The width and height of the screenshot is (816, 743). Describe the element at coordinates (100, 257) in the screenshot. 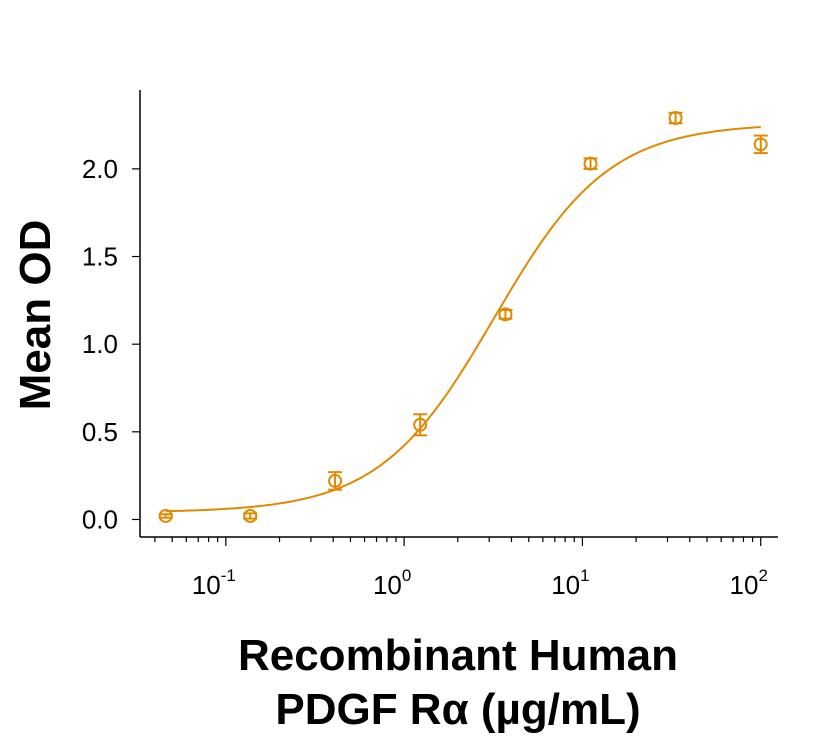

I see `y-tick-label: 1.5` at that location.